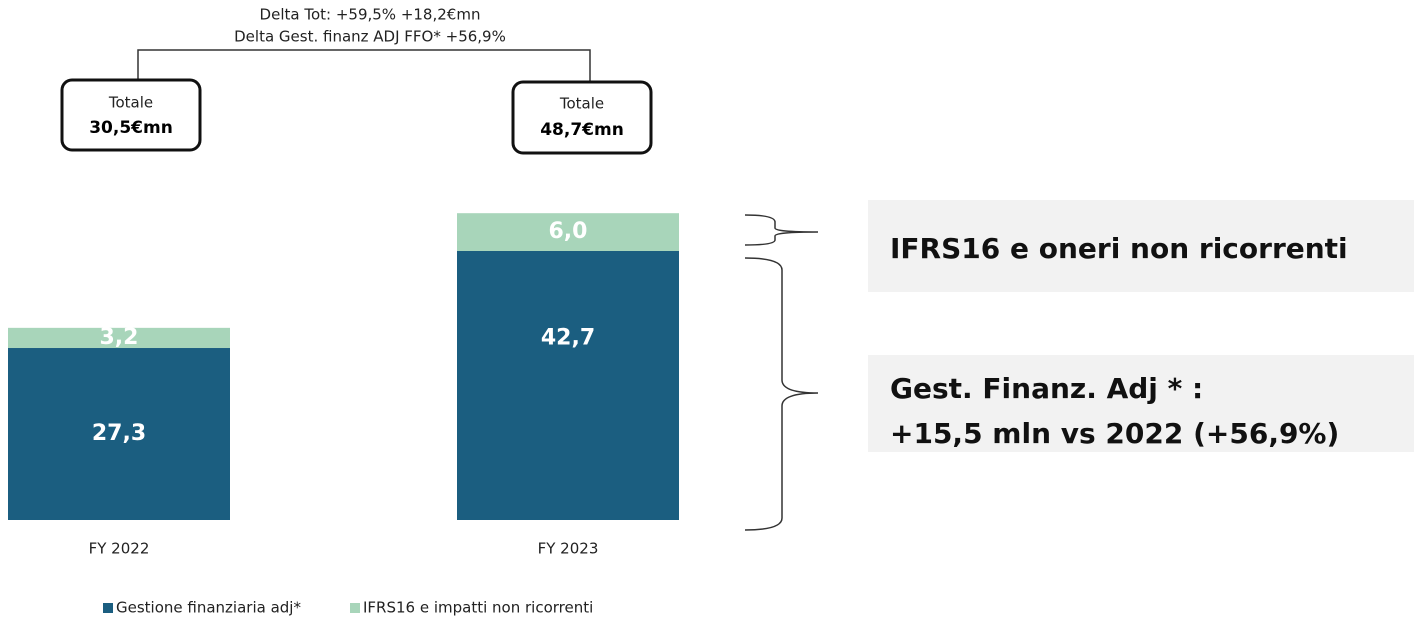 This screenshot has width=1414, height=619. I want to click on side-text: +15,5 mln vs 2022 (+56,9%), so click(1114, 433).